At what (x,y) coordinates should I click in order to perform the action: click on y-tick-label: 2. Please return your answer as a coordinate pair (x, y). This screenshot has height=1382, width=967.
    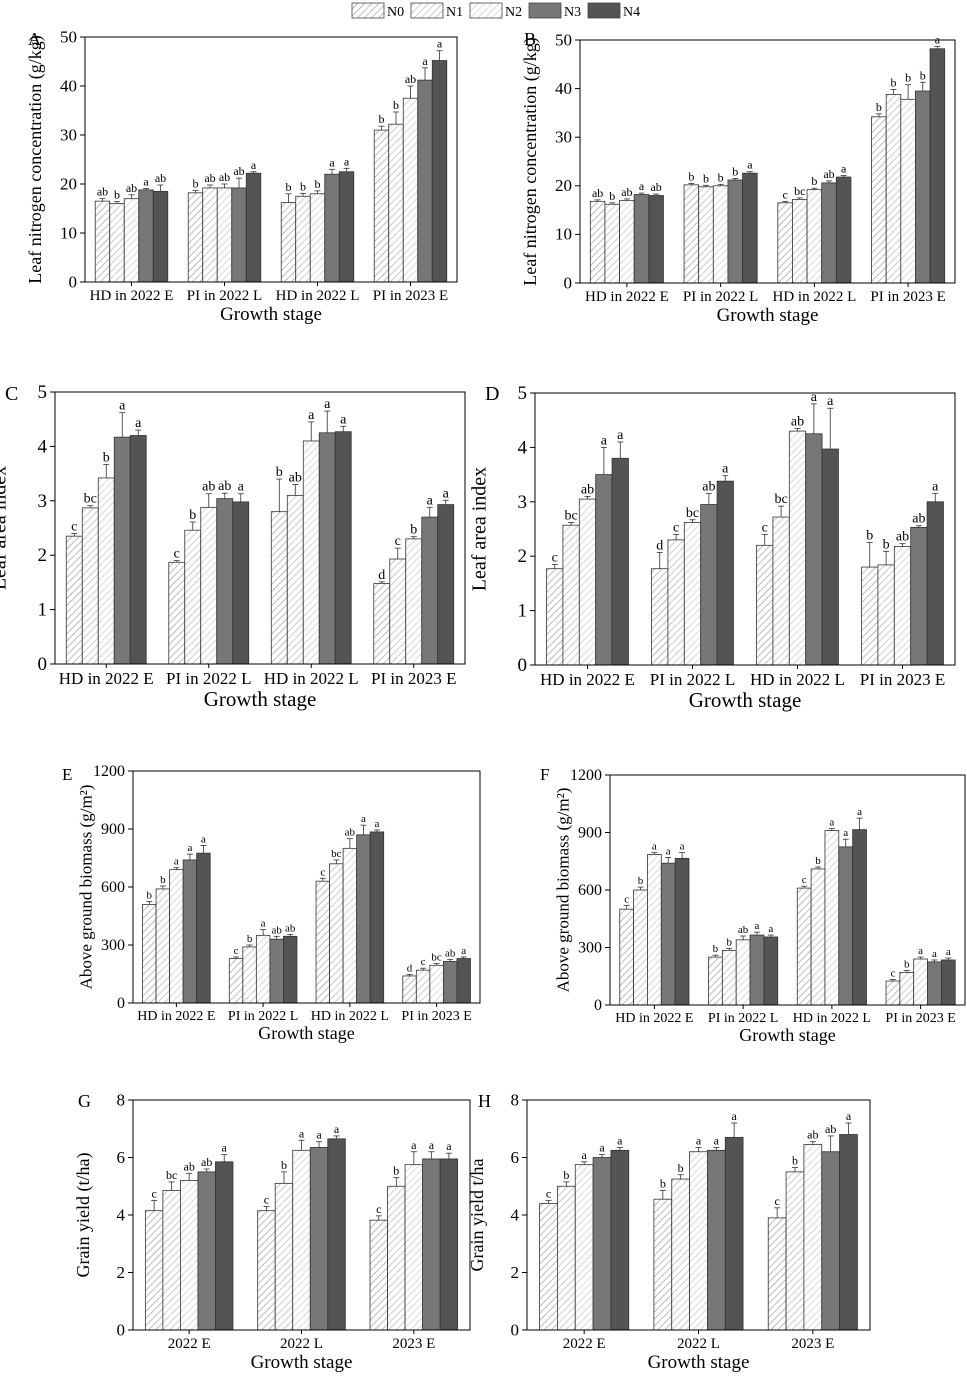
    Looking at the image, I should click on (523, 556).